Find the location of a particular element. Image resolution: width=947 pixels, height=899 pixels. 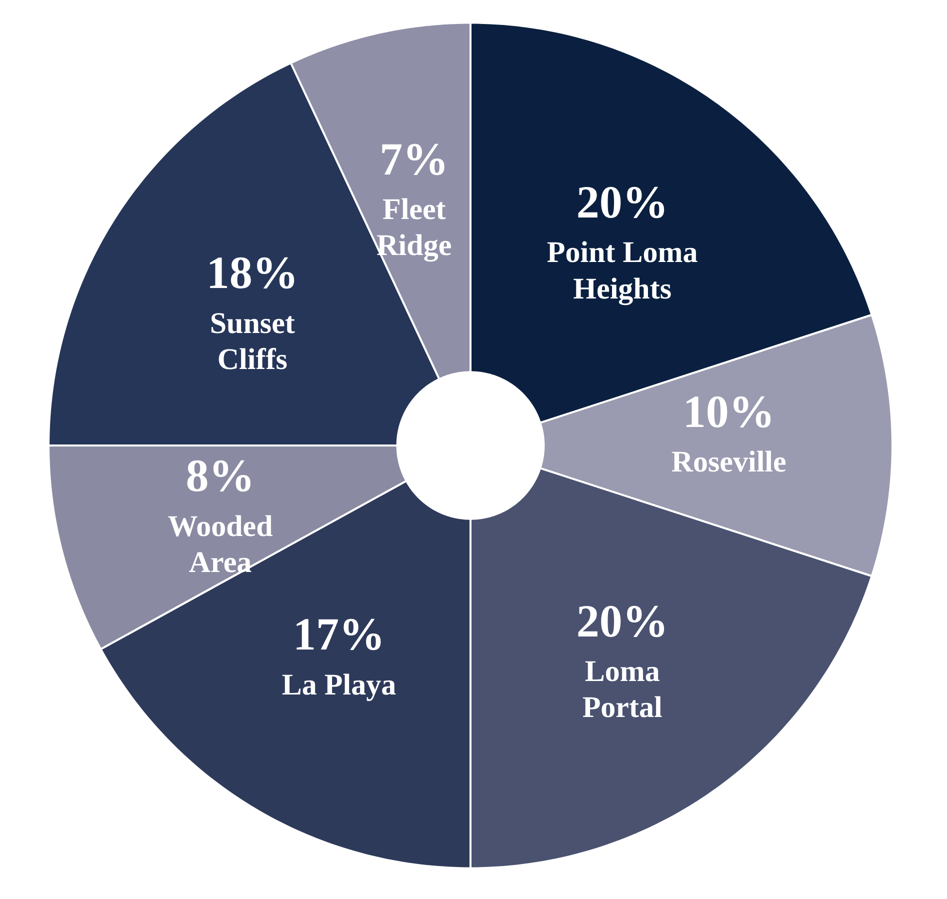

slice-label: Sunset Cliffs is located at coordinates (252, 341).